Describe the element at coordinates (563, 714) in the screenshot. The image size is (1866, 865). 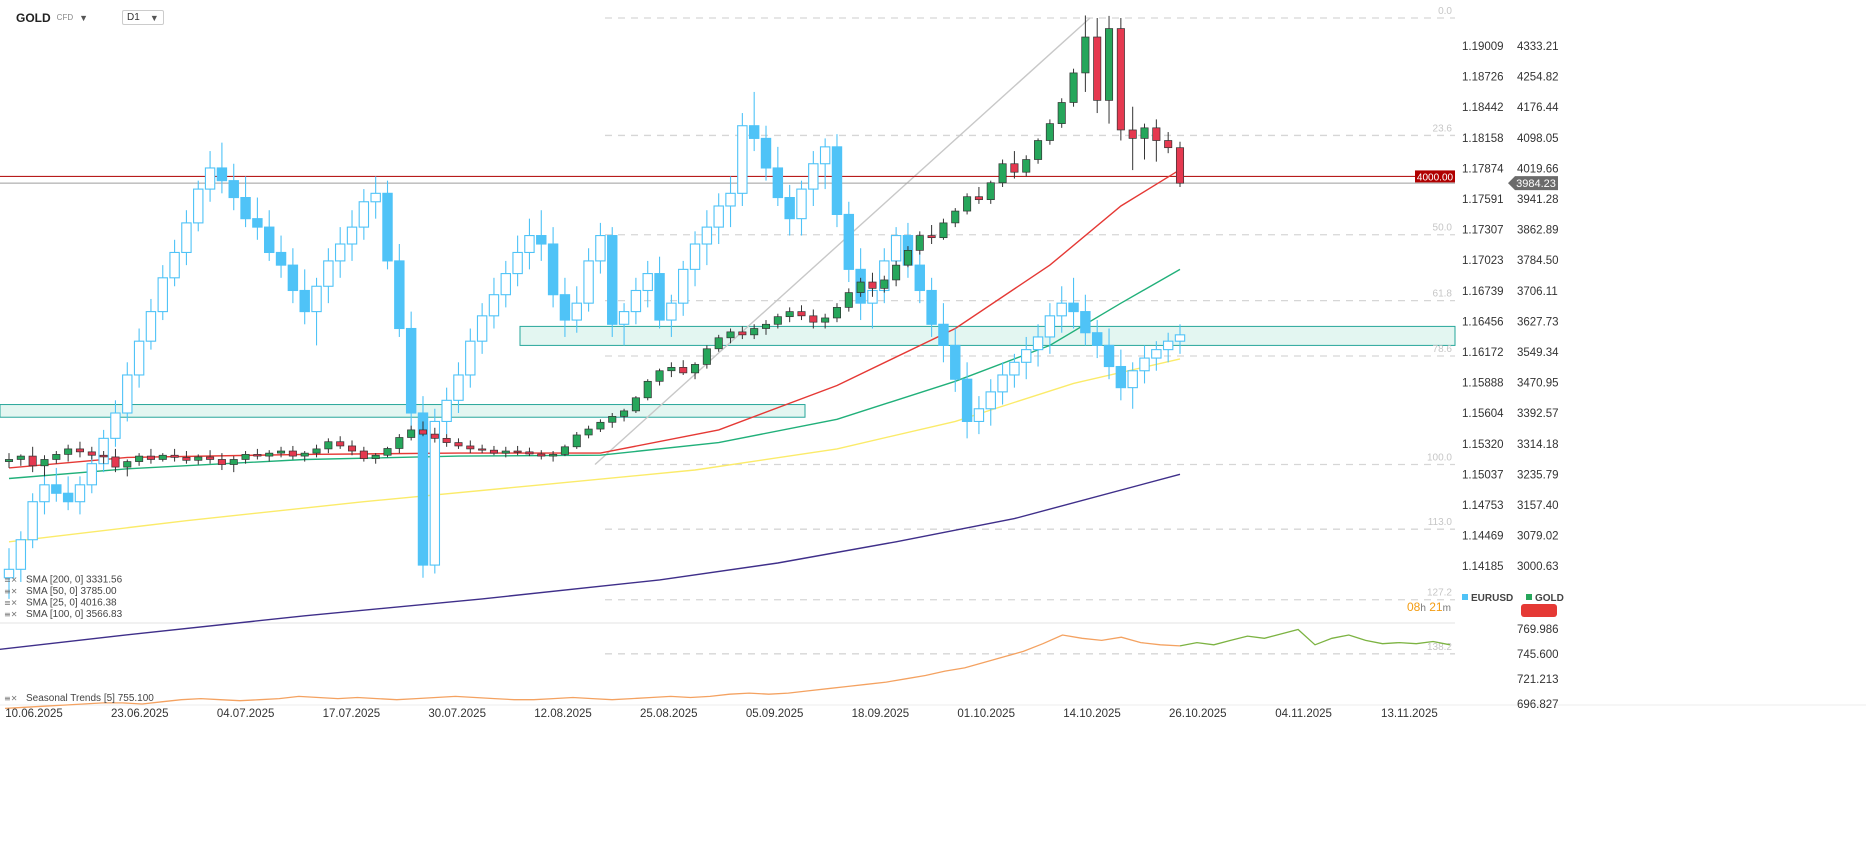
I see `date-axis-tick: 12.08.2025` at that location.